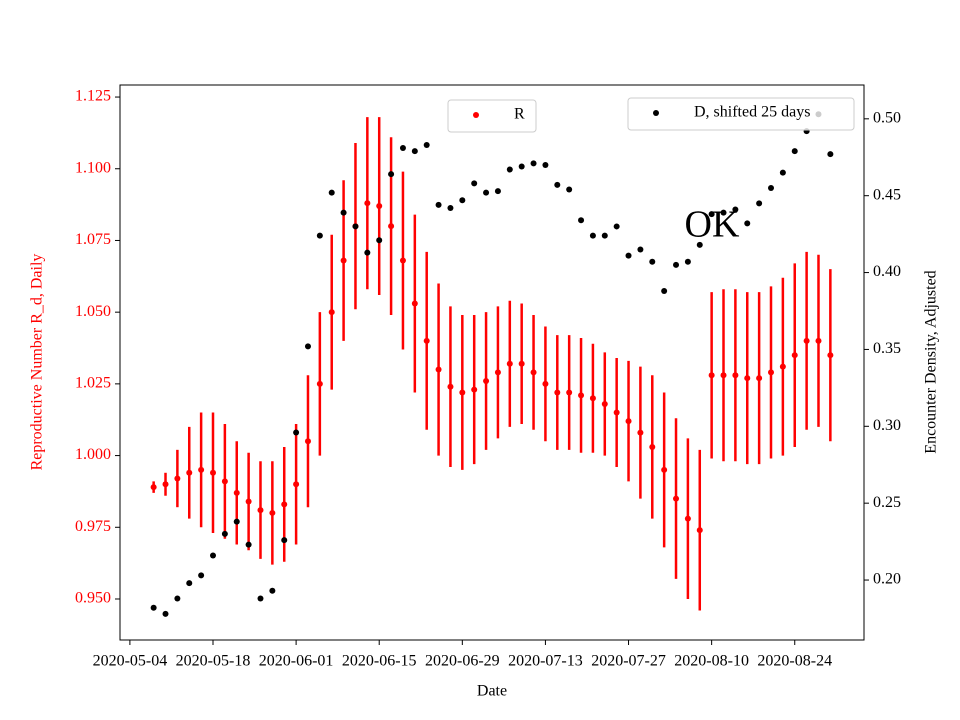 The width and height of the screenshot is (960, 720). What do you see at coordinates (296, 661) in the screenshot?
I see `x-tick-label: 2020-06-01` at bounding box center [296, 661].